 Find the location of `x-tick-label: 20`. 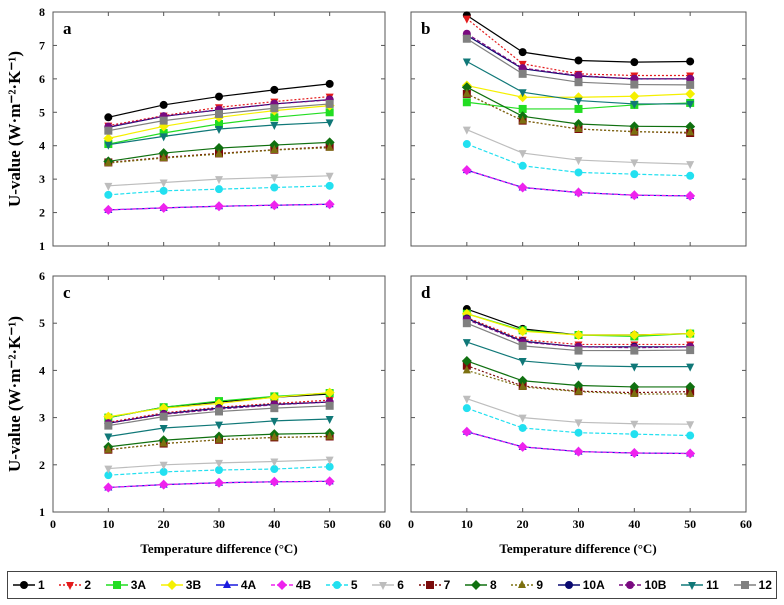

x-tick-label: 20 is located at coordinates (523, 524).